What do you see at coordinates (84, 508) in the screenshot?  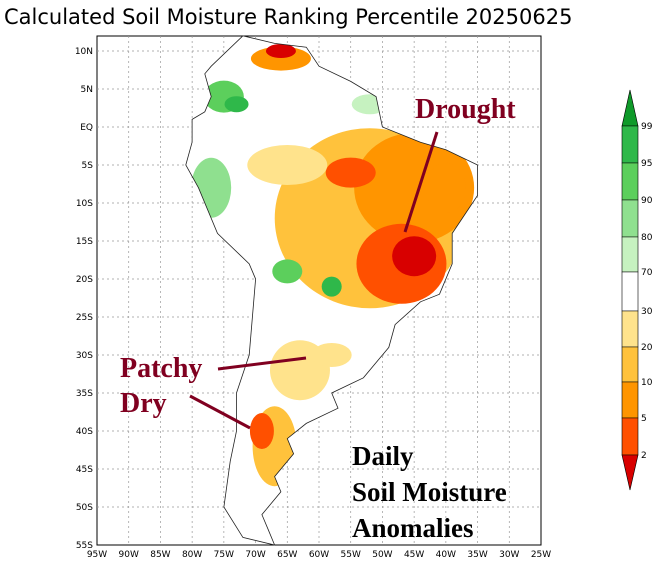 I see `lat-label: 50S` at bounding box center [84, 508].